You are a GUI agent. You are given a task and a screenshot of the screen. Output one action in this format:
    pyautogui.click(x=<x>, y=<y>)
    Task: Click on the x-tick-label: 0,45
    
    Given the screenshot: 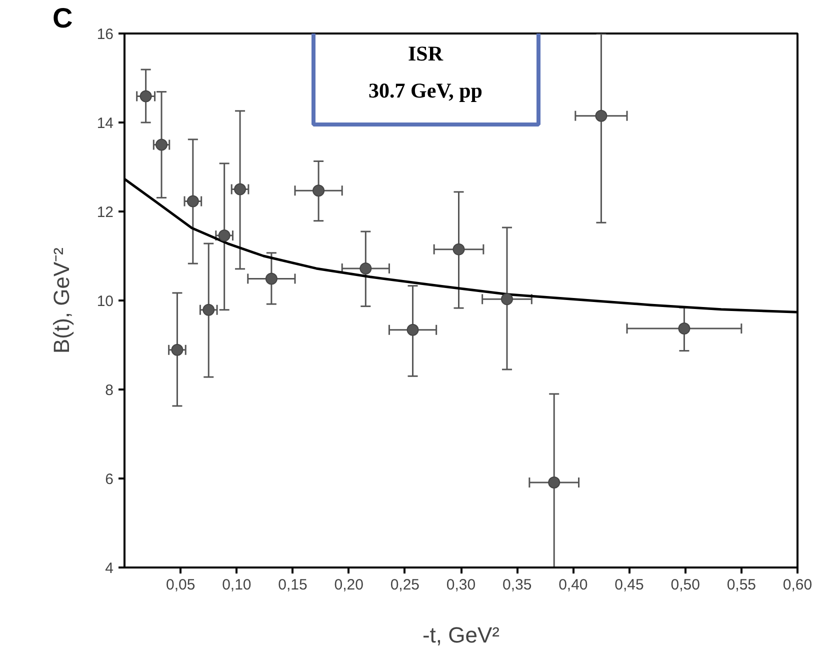 What is the action you would take?
    pyautogui.click(x=629, y=585)
    